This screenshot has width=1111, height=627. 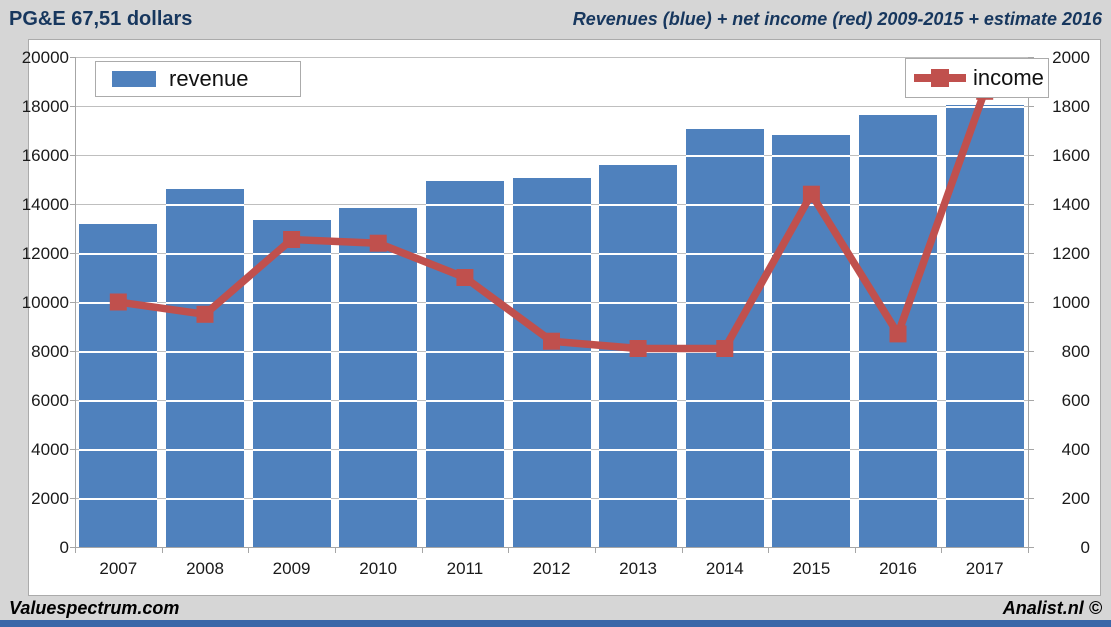 What do you see at coordinates (101, 18) in the screenshot?
I see `stock-title: PG&E 67,51 dollars` at bounding box center [101, 18].